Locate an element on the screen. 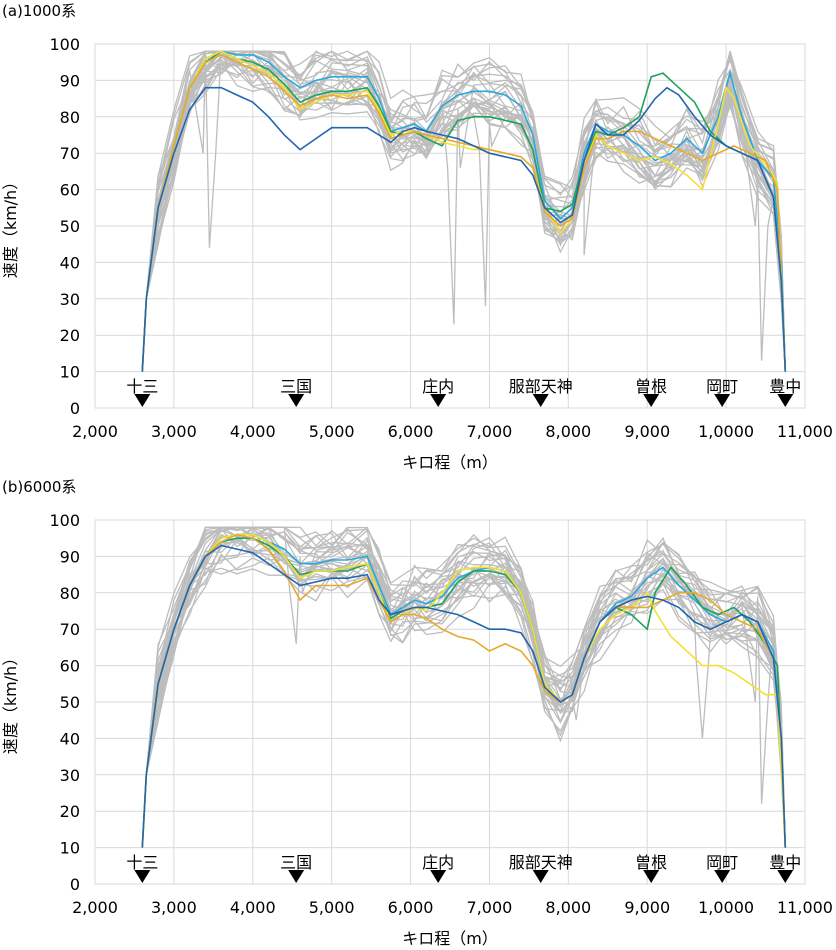 This screenshot has height=950, width=836. y-axis-title: 速度（km/h） is located at coordinates (10, 702).